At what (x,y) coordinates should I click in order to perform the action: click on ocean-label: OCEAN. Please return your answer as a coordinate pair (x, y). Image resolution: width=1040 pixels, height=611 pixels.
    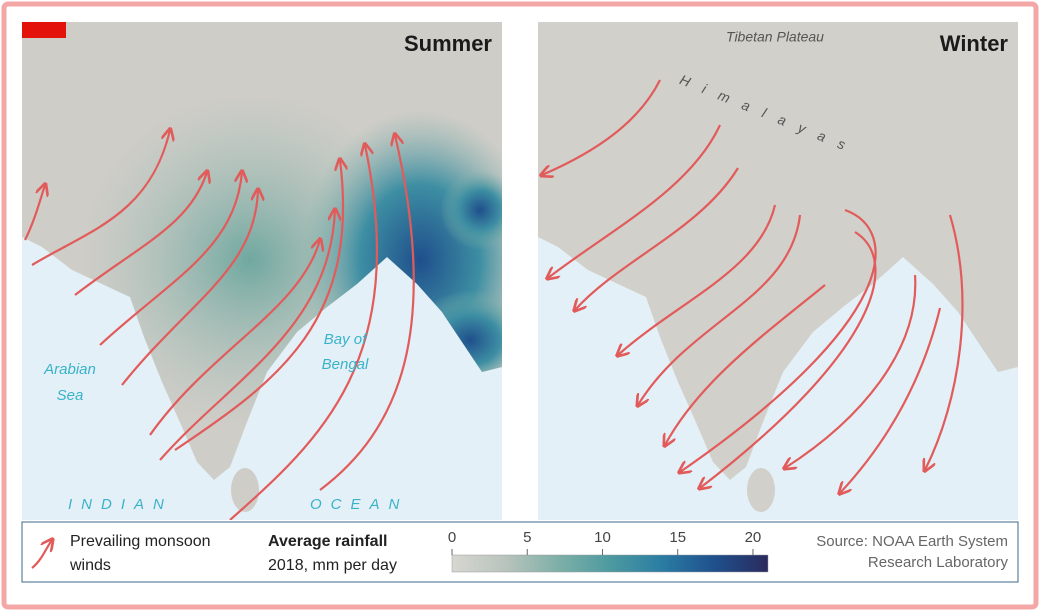
    Looking at the image, I should click on (359, 504).